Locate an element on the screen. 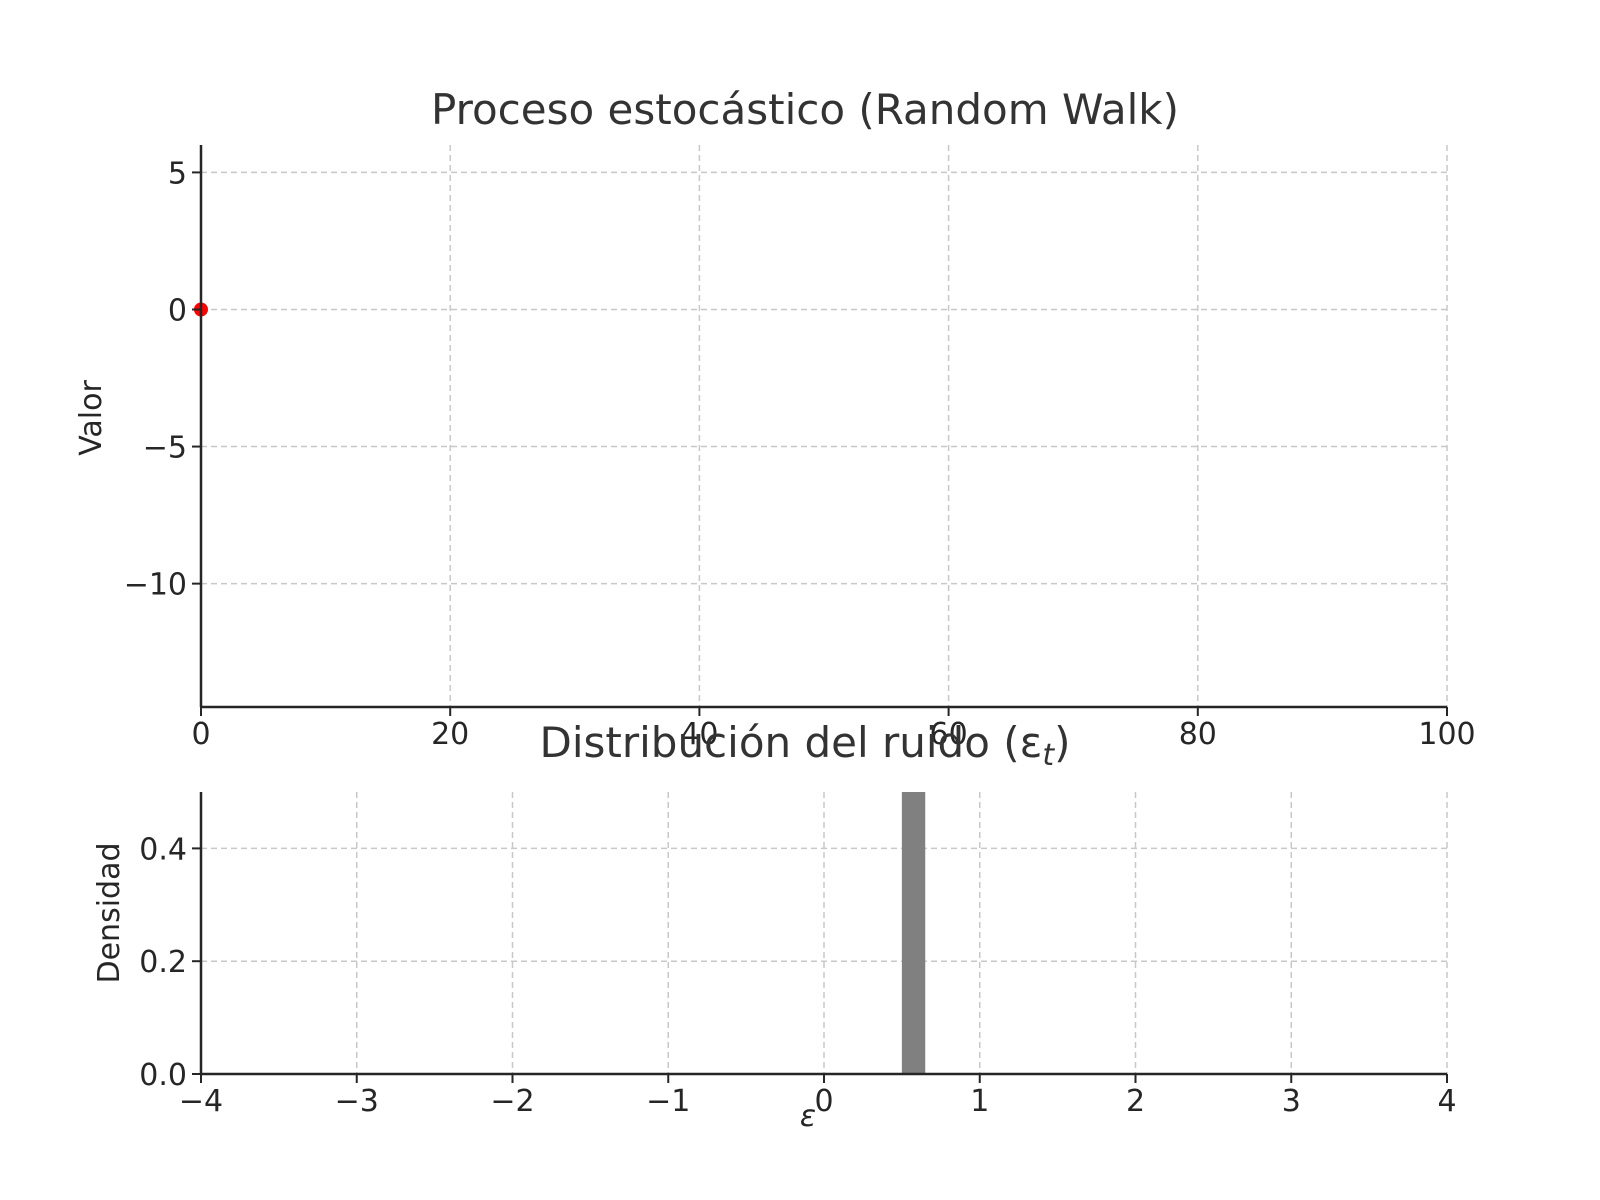 The width and height of the screenshot is (1600, 1200). random-walk-xtick-label: 80 is located at coordinates (1198, 734).